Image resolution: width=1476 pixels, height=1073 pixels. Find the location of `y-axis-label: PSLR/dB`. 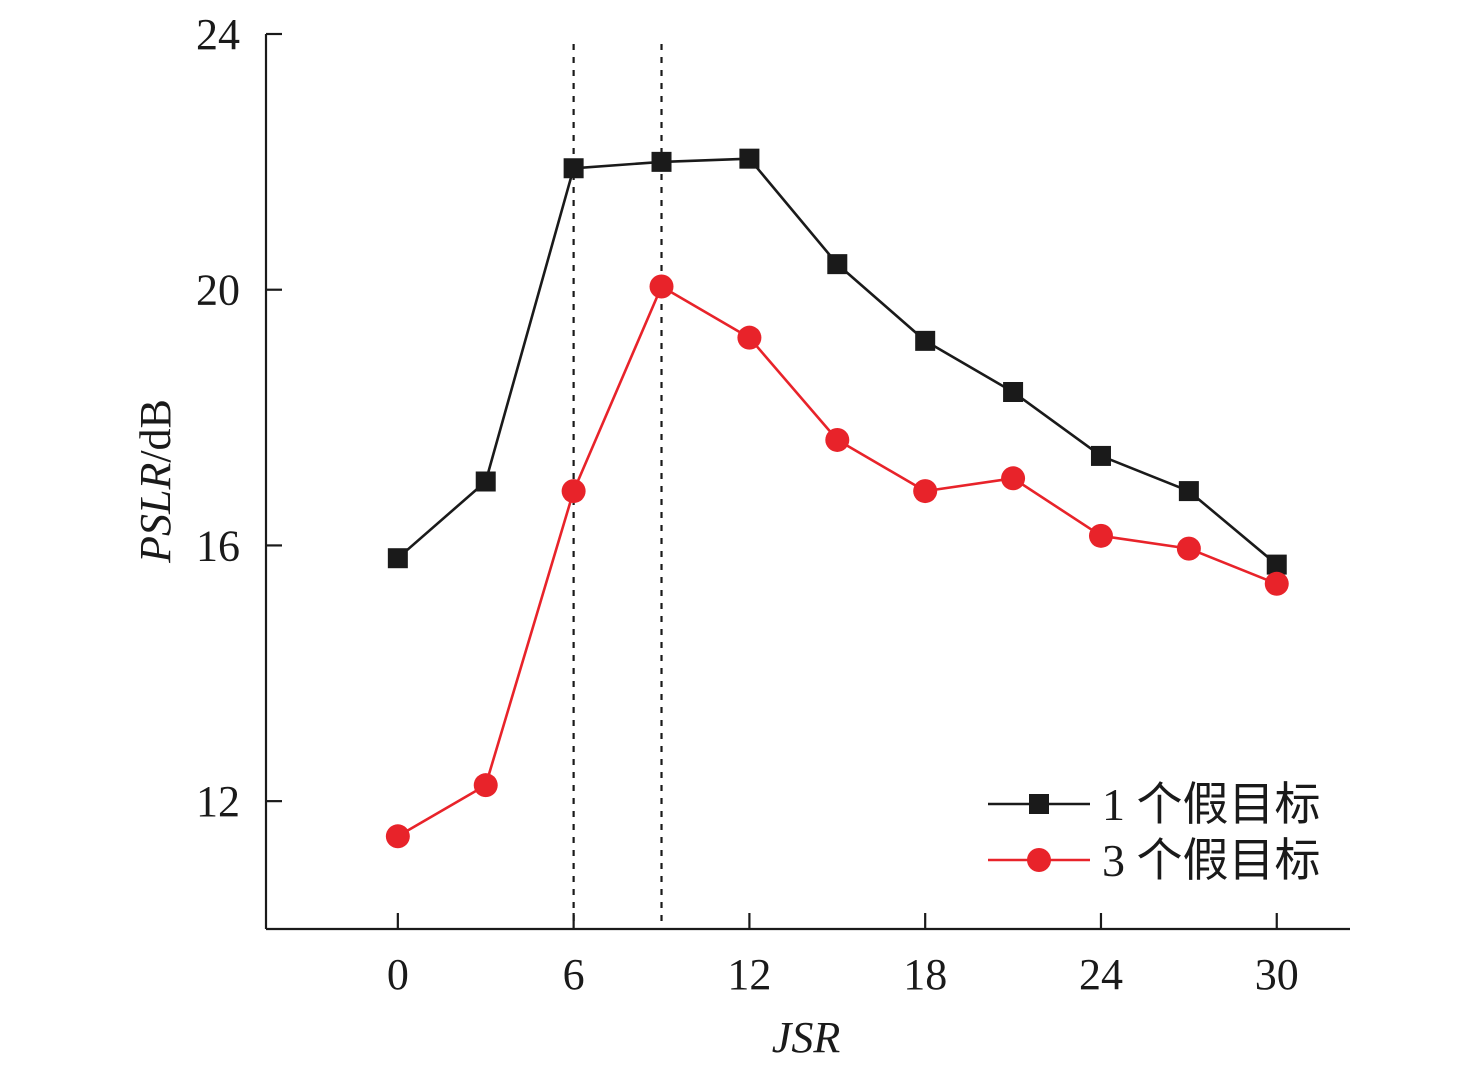

y-axis-label: PSLR/dB is located at coordinates (155, 481).